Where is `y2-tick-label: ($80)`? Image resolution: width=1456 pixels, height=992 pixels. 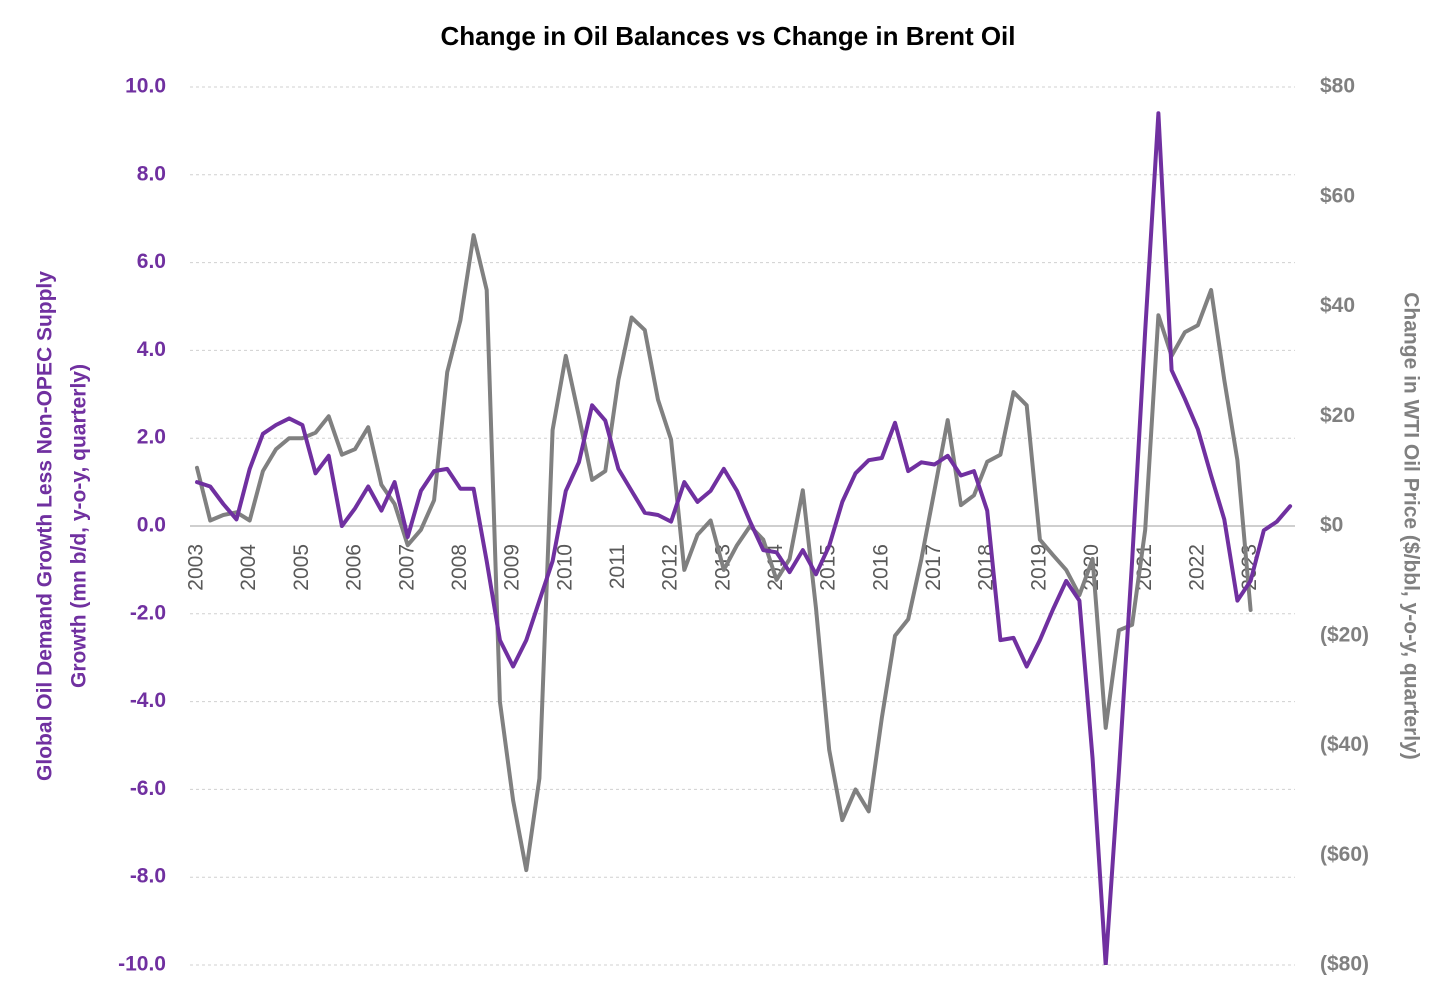 y2-tick-label: ($80) is located at coordinates (1344, 964).